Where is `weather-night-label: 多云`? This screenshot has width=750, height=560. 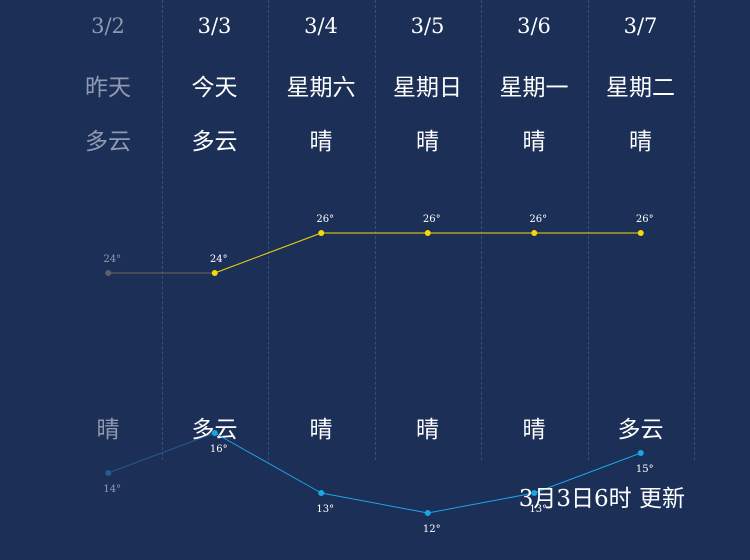 weather-night-label: 多云 is located at coordinates (640, 430).